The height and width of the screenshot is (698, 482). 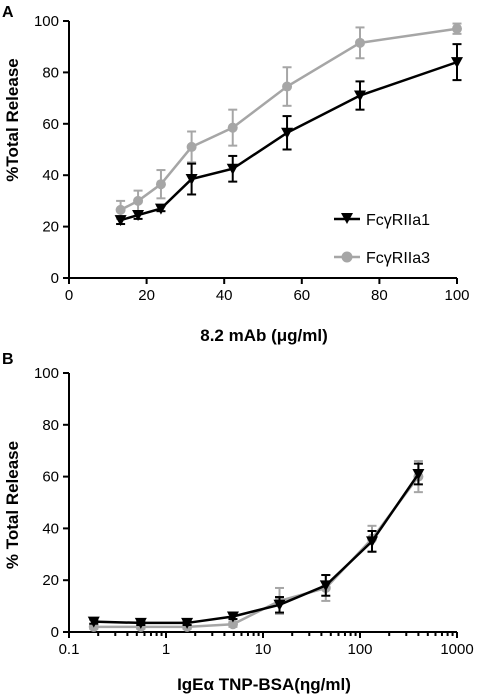 What do you see at coordinates (456, 649) in the screenshot?
I see `x-tick-label: 1000` at bounding box center [456, 649].